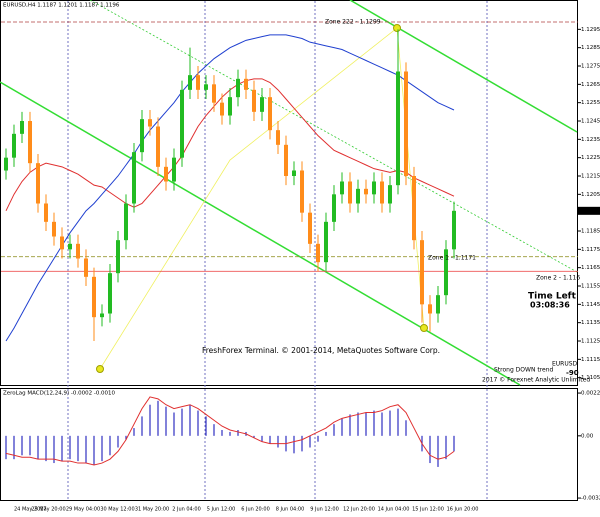 Image resolution: width=600 pixels, height=517 pixels. Describe the element at coordinates (590, 158) in the screenshot. I see `y-tick-label: 1.1225` at that location.